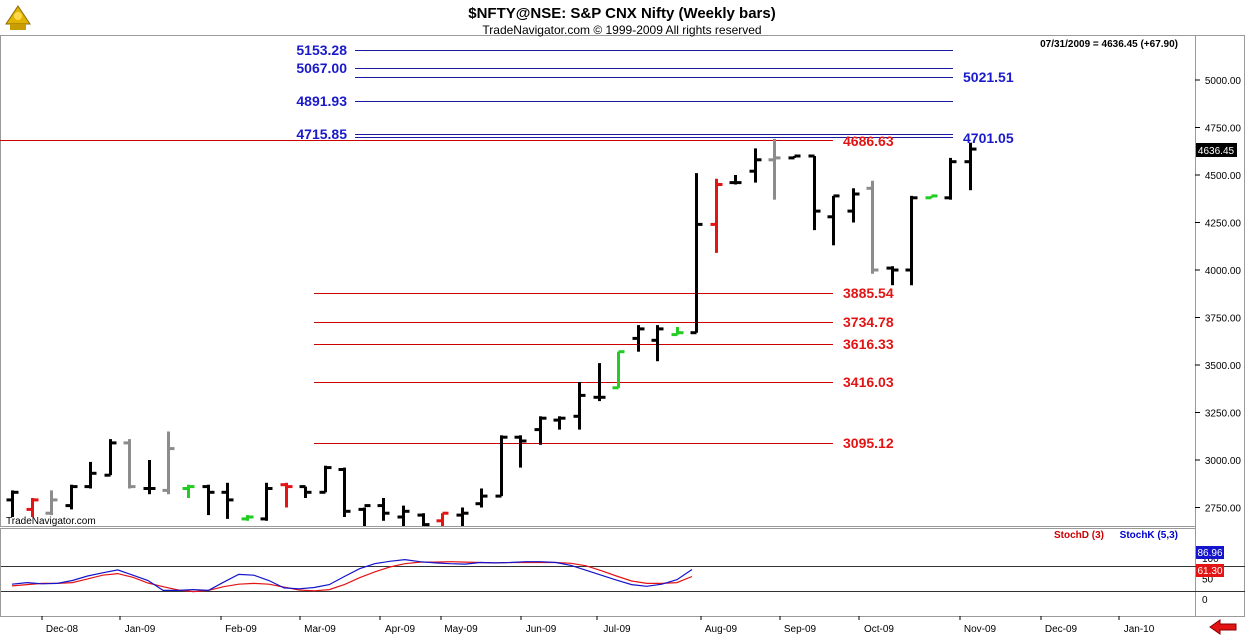 This screenshot has width=1245, height=640. I want to click on stochk-legend: StochK (5,3), so click(1149, 535).